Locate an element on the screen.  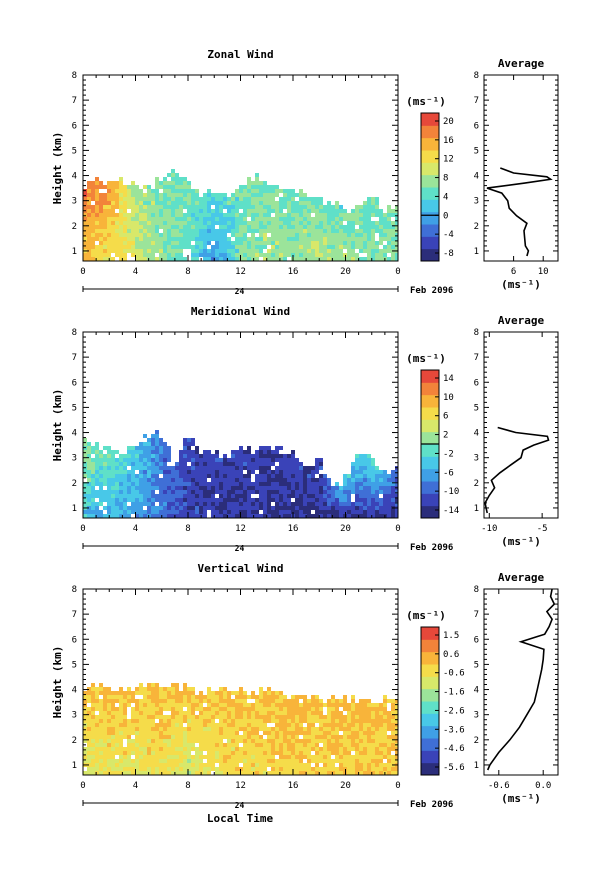
height-axis-label: Height (km) is located at coordinates (57, 425).